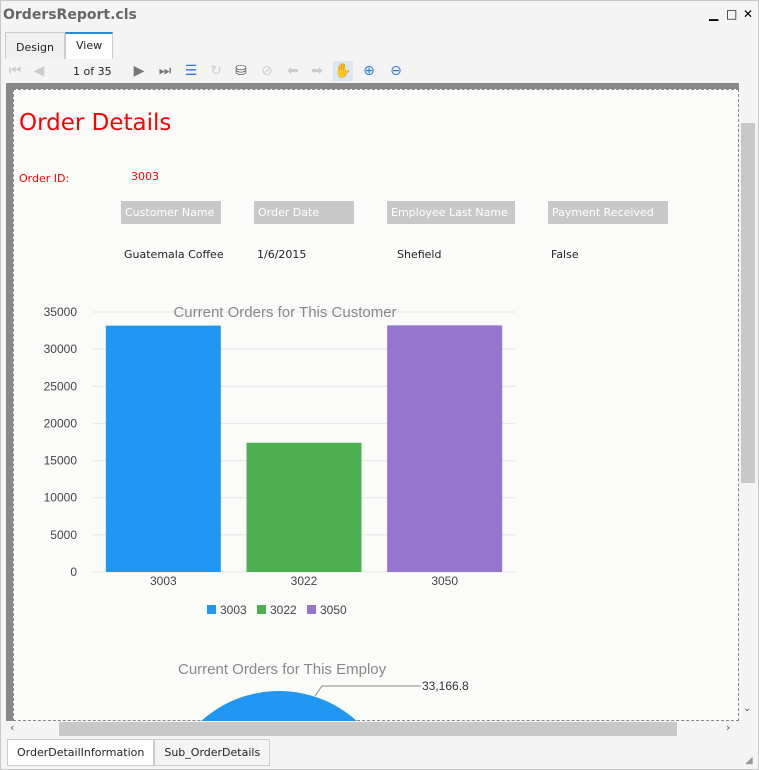 The image size is (759, 770). I want to click on order-id-value: 3003, so click(145, 176).